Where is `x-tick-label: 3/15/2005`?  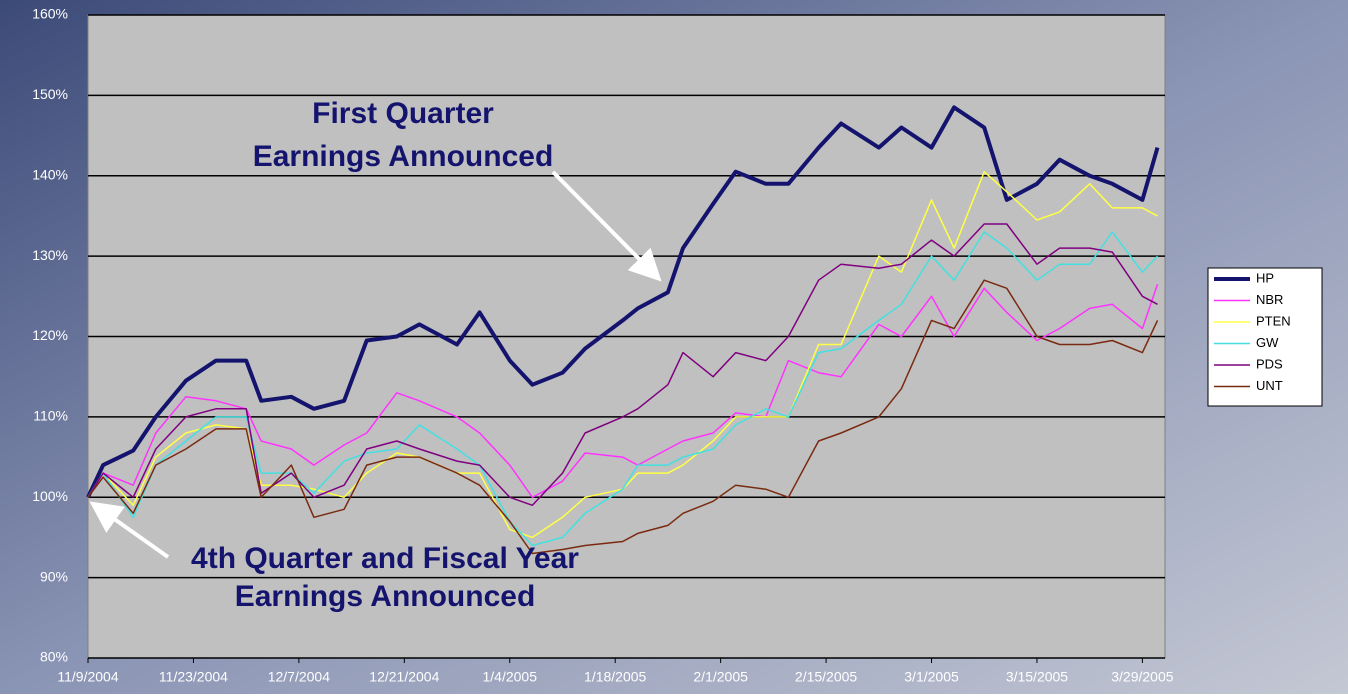
x-tick-label: 3/15/2005 is located at coordinates (1037, 677).